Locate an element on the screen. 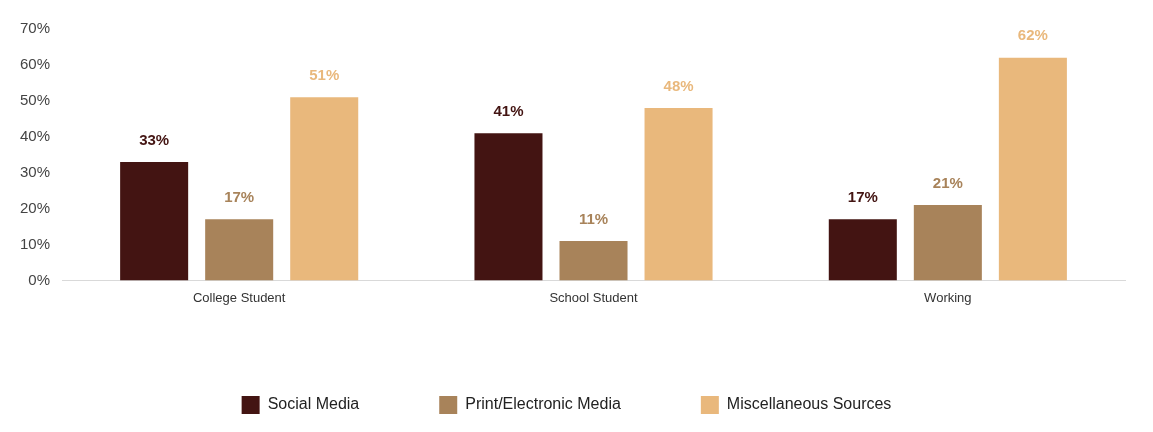 The height and width of the screenshot is (432, 1153). y-tick-label: 30% is located at coordinates (35, 171).